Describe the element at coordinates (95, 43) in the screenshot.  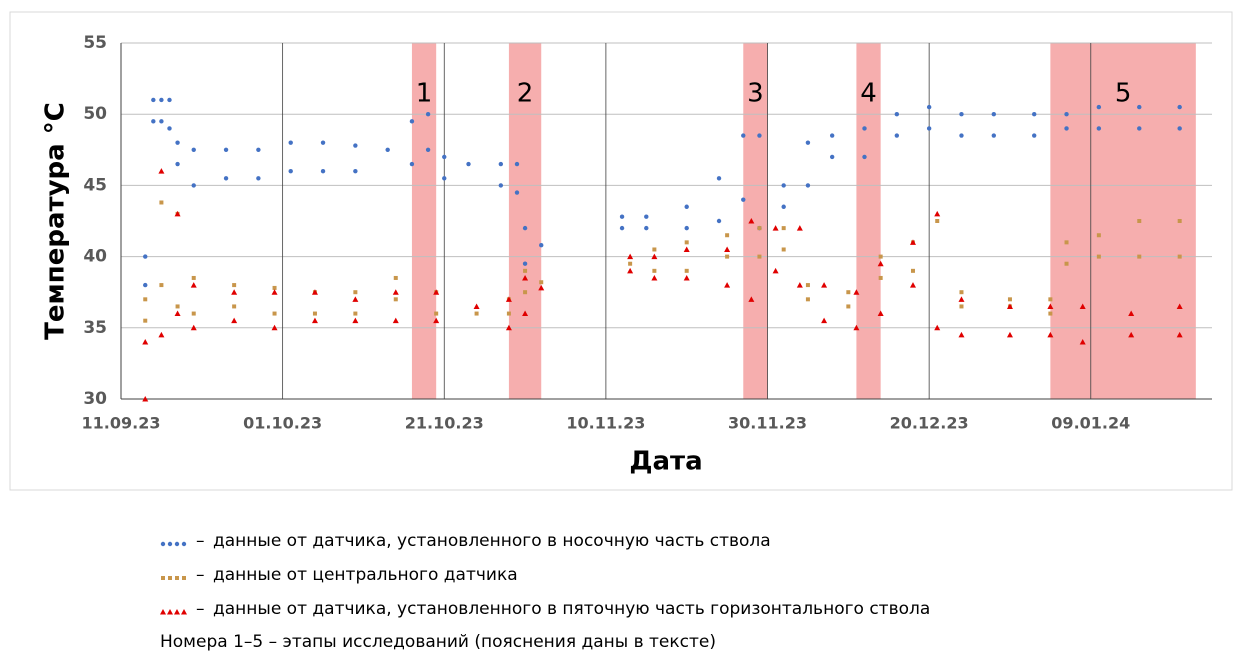
I see `y-tick-label: 55` at that location.